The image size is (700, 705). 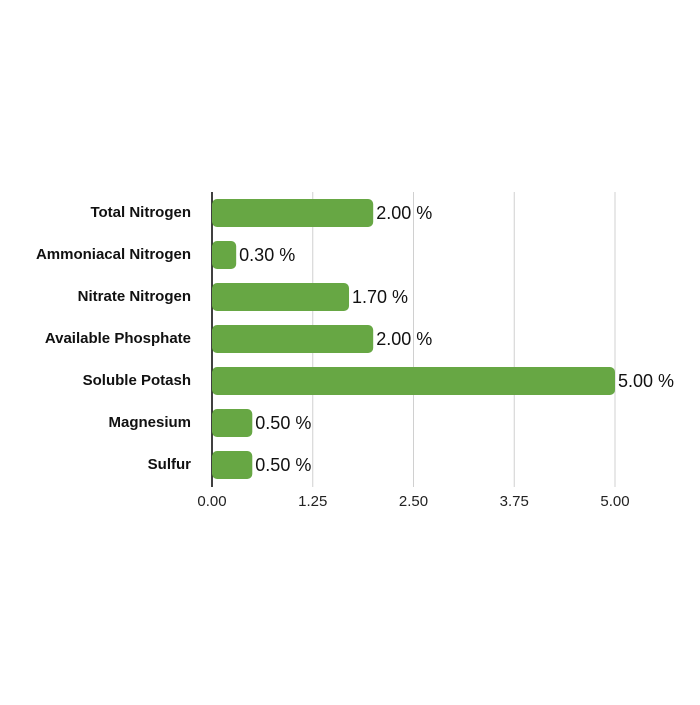 I want to click on y-tick-label: Available Phosphate, so click(x=118, y=338).